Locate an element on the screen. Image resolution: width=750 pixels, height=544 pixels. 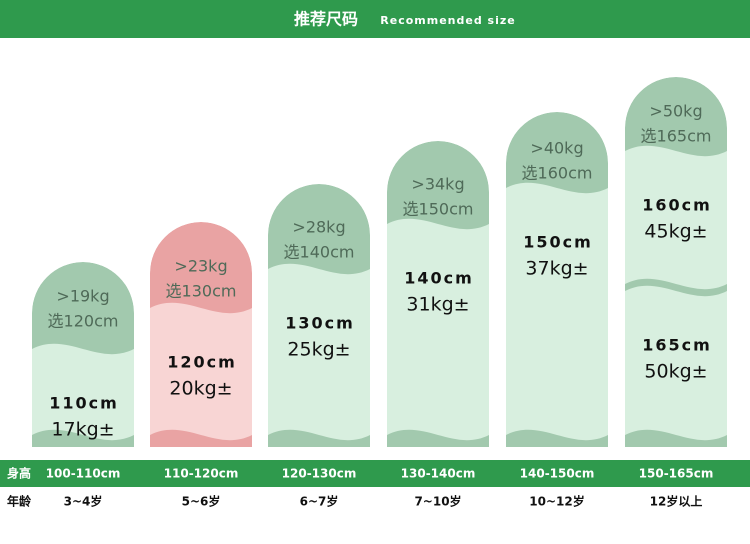
size-weight: 25kg± is located at coordinates (318, 350).